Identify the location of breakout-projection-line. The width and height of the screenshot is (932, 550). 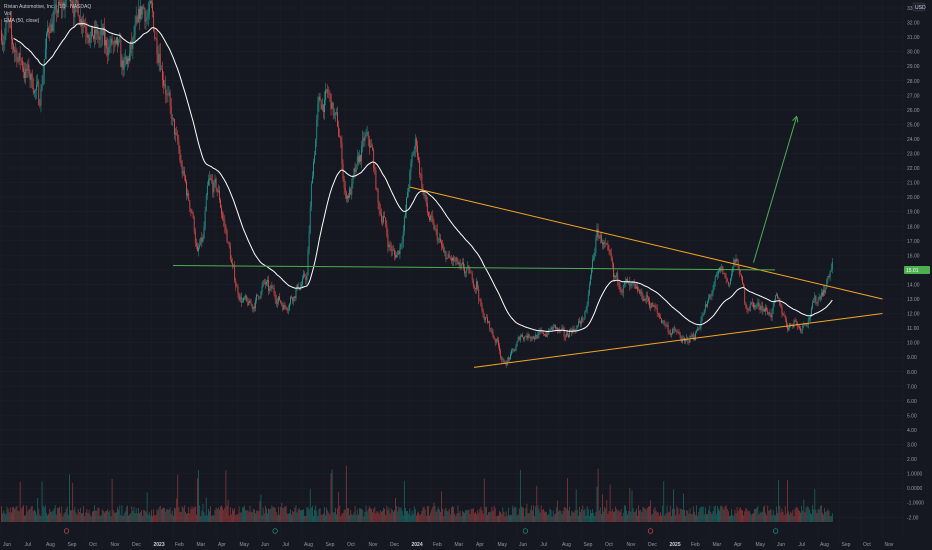
(775, 190).